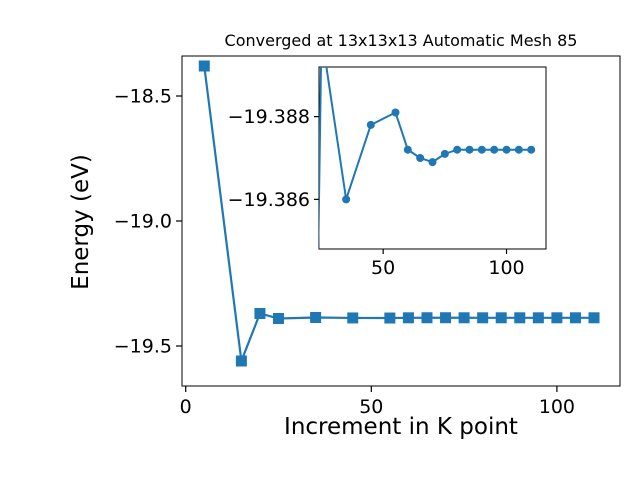 The image size is (640, 480). What do you see at coordinates (143, 97) in the screenshot?
I see `y-tick-label: −18.5` at bounding box center [143, 97].